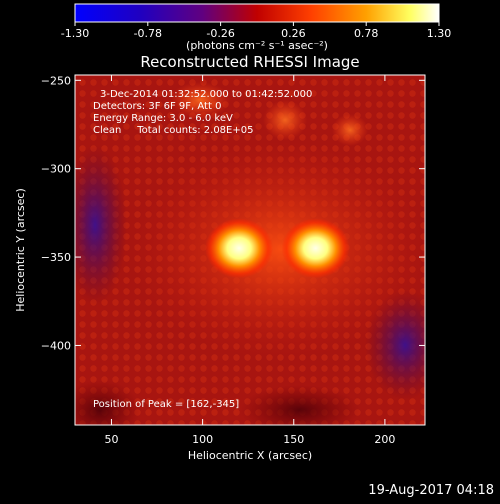 Image resolution: width=500 pixels, height=504 pixels. I want to click on colorbar-tick-label: -1.30, so click(75, 33).